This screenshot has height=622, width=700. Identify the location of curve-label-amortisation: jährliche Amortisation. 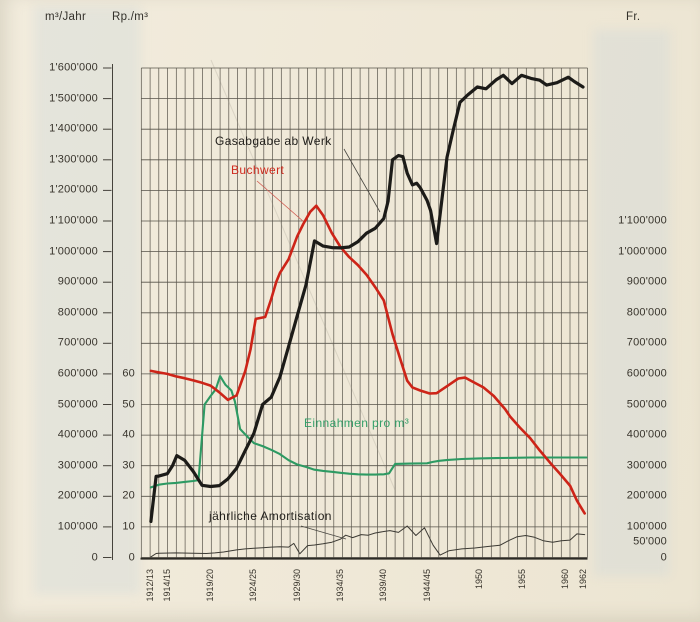
(270, 516).